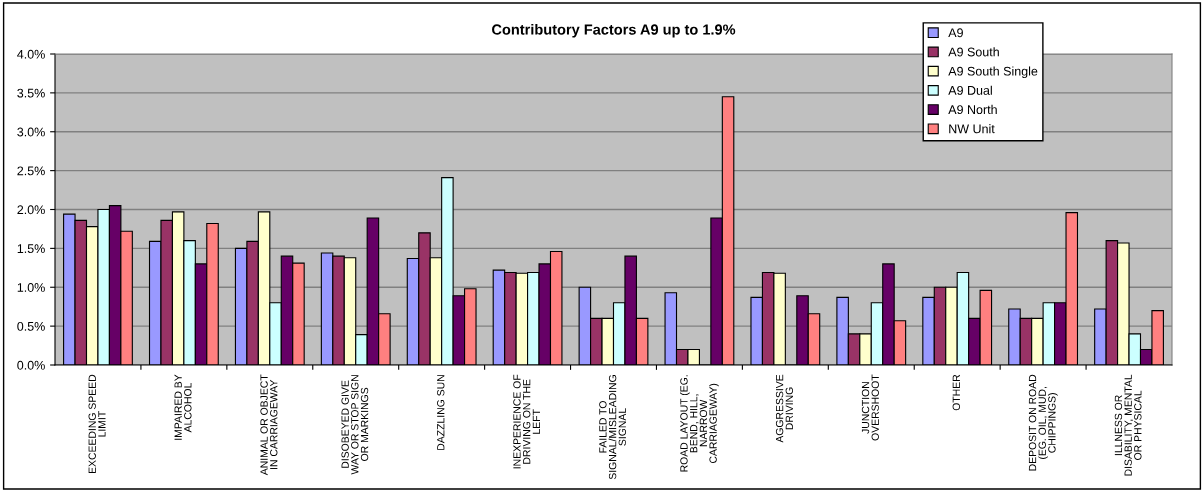  I want to click on y-tick-label: 4.0%, so click(31, 54).